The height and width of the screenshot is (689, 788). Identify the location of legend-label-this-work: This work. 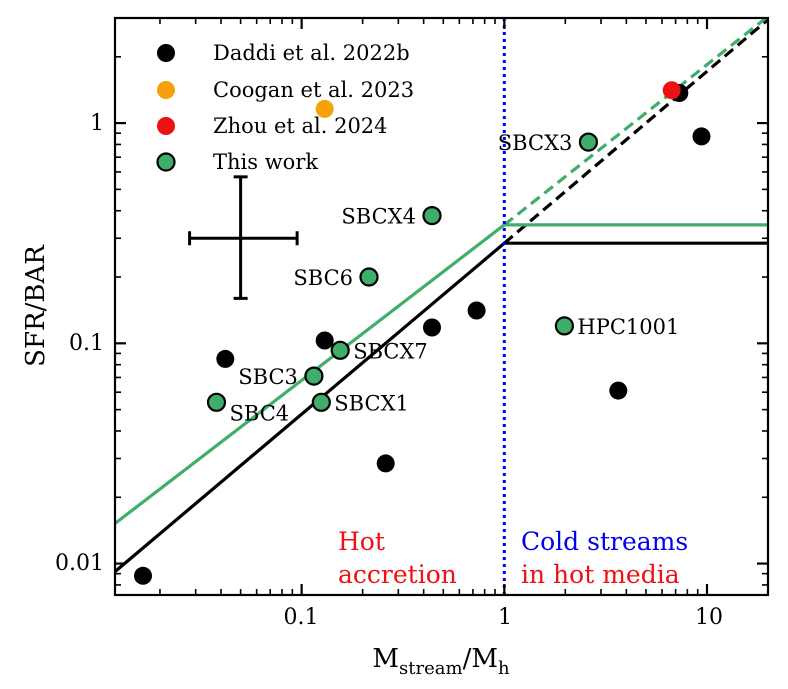
(265, 162).